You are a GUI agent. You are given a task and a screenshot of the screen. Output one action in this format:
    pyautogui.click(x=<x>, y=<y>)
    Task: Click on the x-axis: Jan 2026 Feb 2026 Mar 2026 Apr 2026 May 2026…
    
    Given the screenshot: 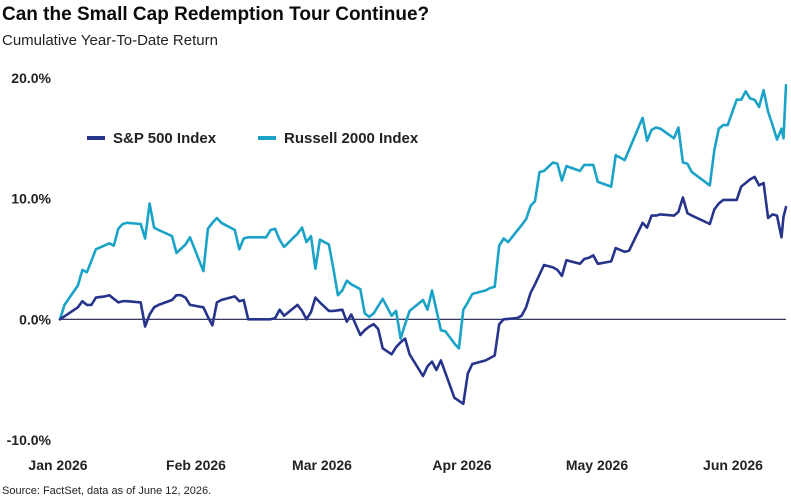 What is the action you would take?
    pyautogui.click(x=395, y=465)
    